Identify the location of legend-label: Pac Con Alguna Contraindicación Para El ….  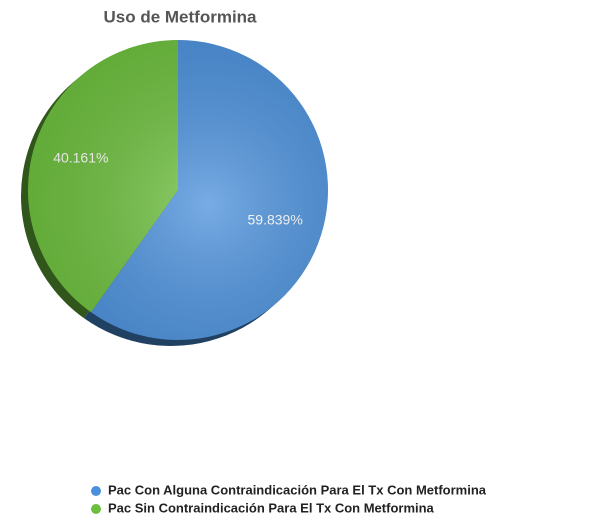
(297, 489).